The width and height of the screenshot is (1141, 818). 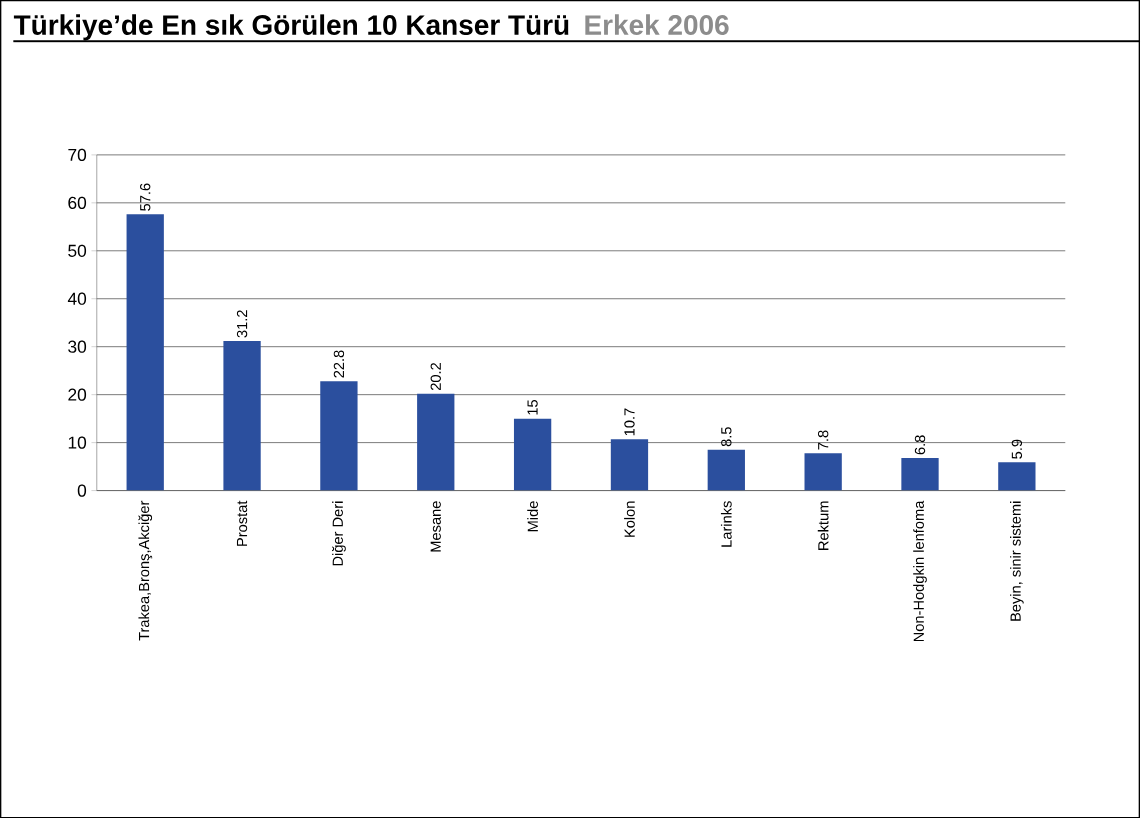 What do you see at coordinates (77, 154) in the screenshot?
I see `y-tick-label: 70` at bounding box center [77, 154].